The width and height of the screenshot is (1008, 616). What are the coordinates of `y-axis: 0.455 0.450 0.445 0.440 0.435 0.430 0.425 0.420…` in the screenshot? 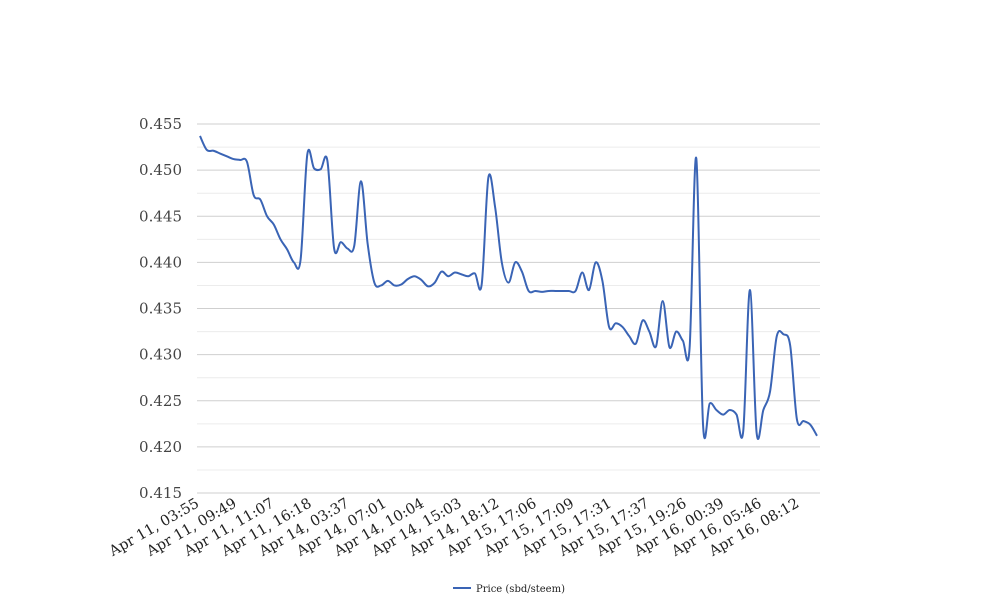 It's located at (160, 308).